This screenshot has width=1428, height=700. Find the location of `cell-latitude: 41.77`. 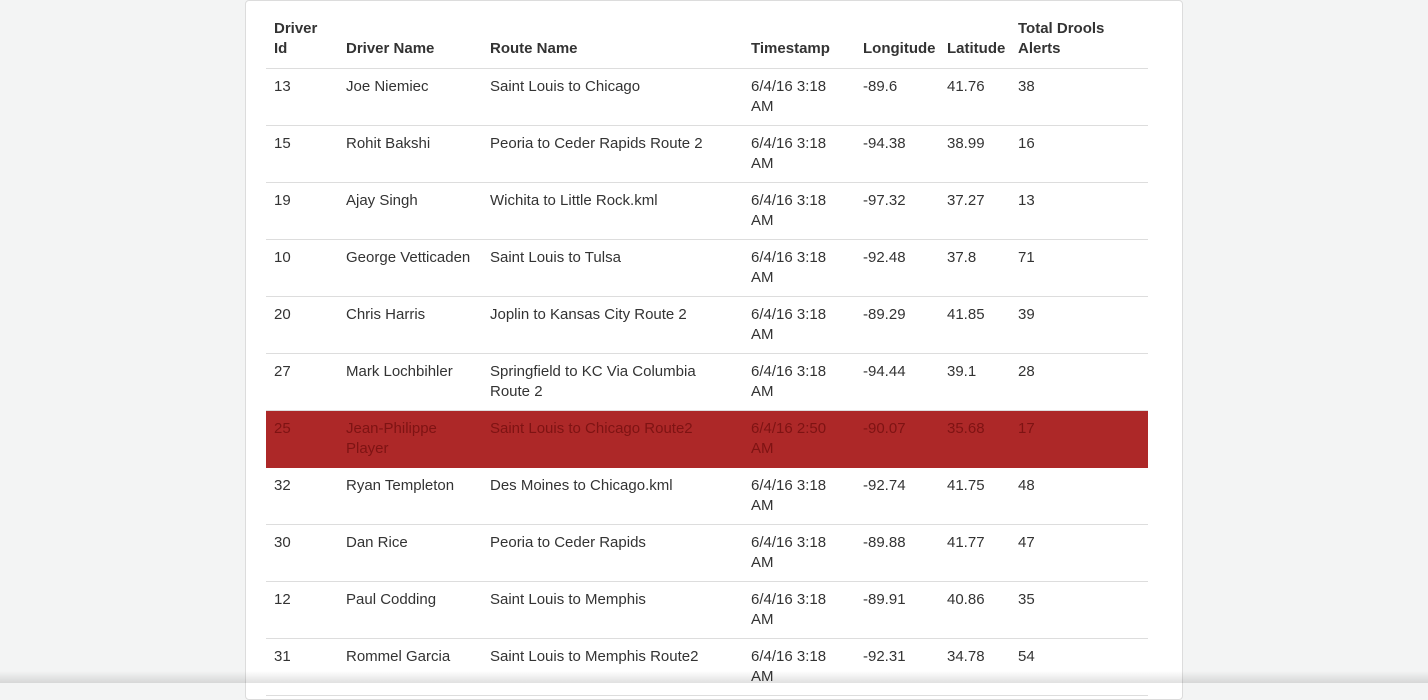

cell-latitude: 41.77 is located at coordinates (974, 553).